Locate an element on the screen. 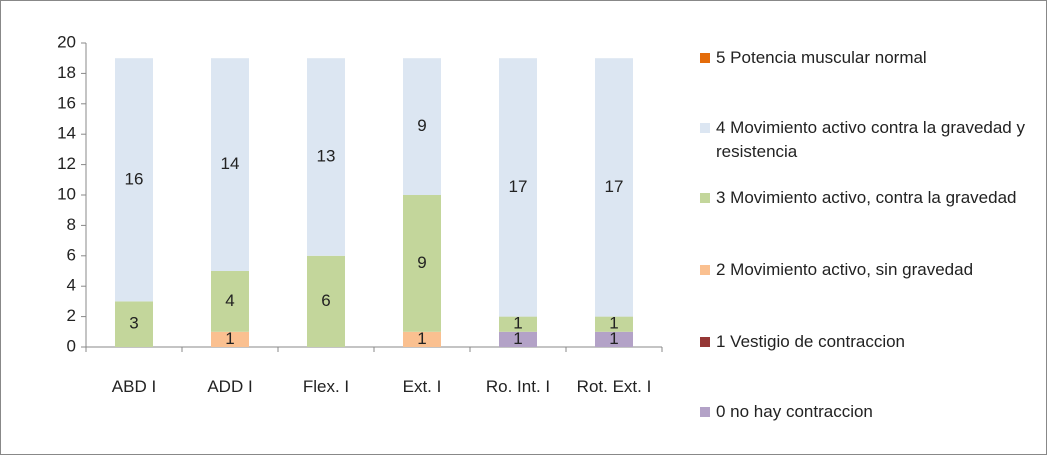  y-tick-label: 16 is located at coordinates (66, 102).